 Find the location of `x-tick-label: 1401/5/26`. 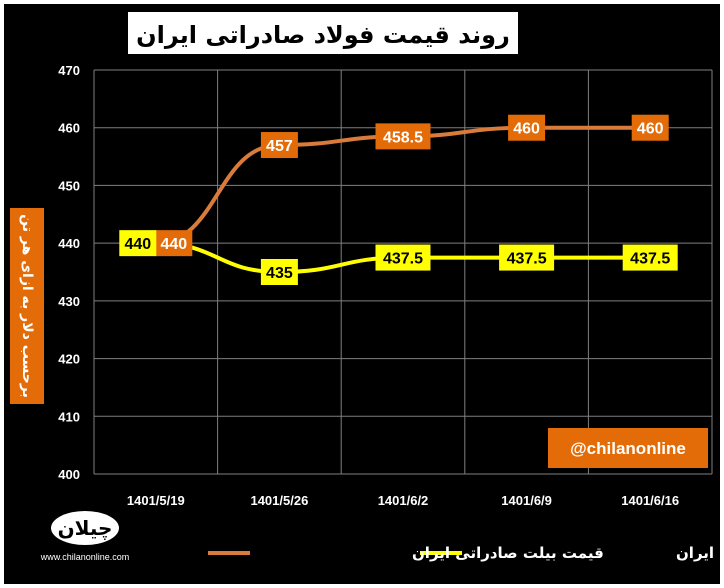

x-tick-label: 1401/5/26 is located at coordinates (279, 500).